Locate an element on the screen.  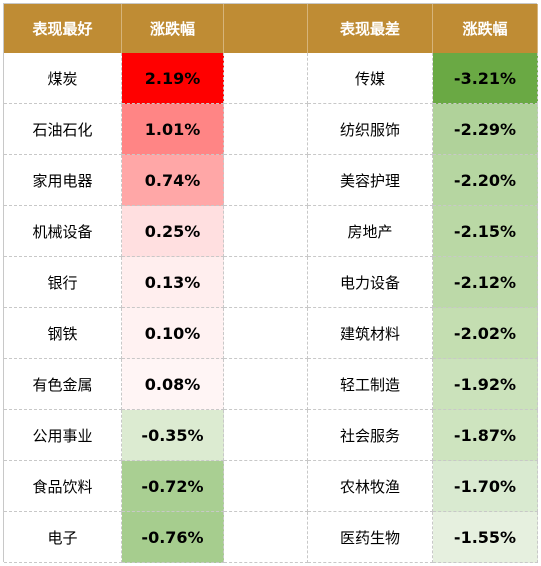
best-sector-change: 0.08% is located at coordinates (173, 384).